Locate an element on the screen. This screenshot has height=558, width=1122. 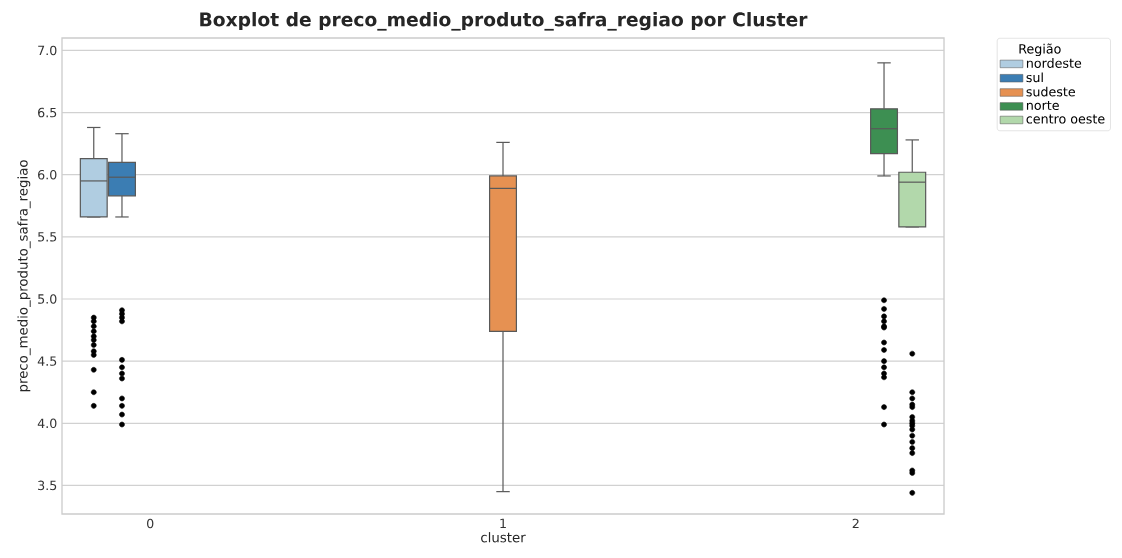
legend-label: sul is located at coordinates (1034, 77).